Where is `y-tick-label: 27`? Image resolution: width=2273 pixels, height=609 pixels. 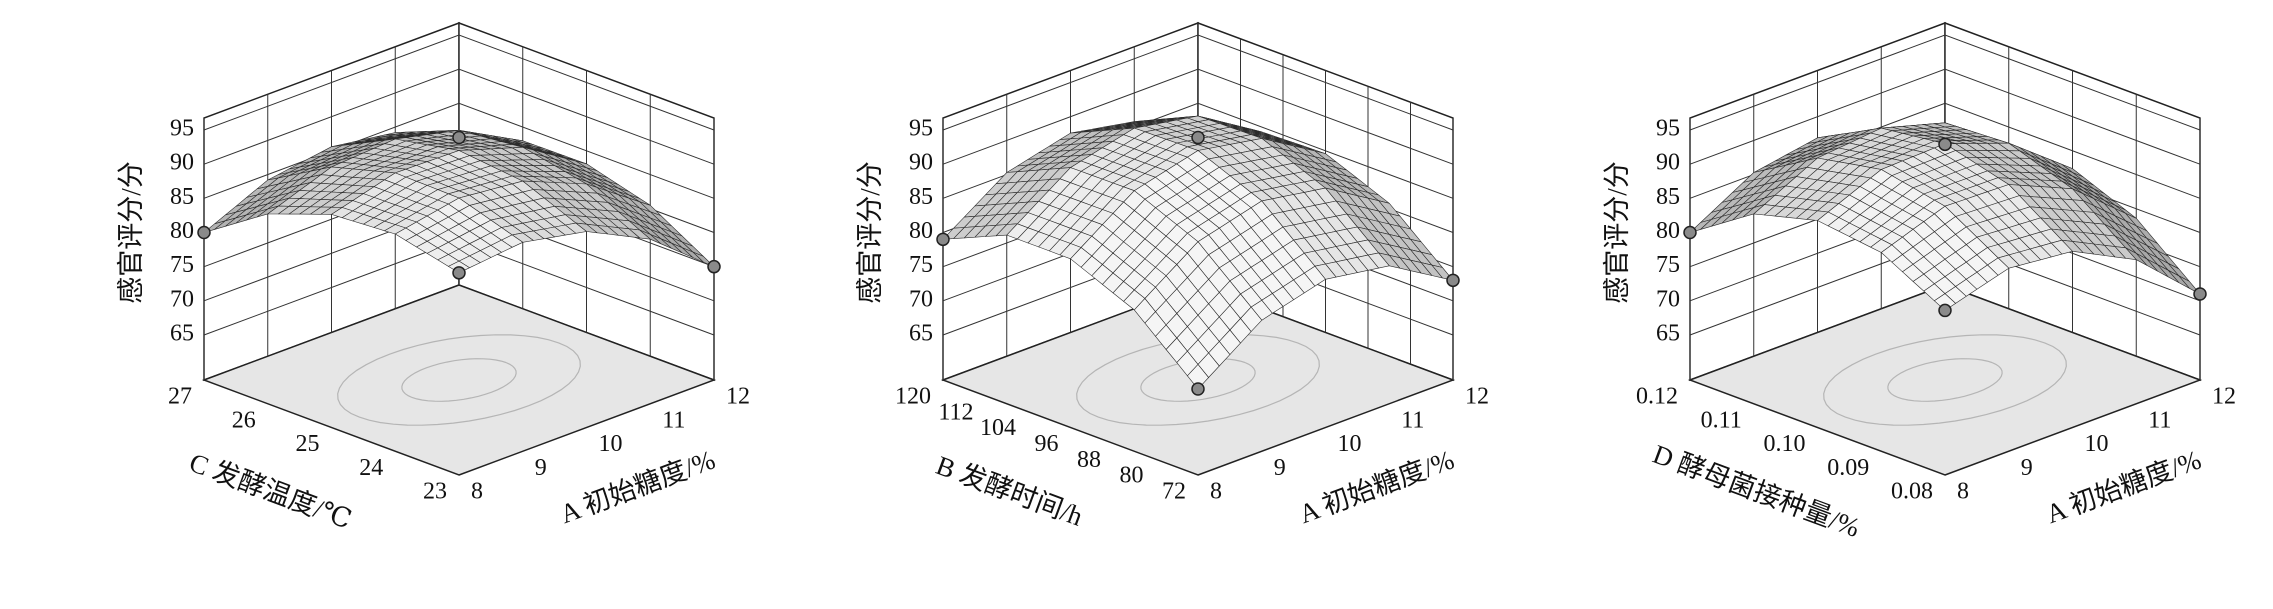
y-tick-label: 27 is located at coordinates (180, 397).